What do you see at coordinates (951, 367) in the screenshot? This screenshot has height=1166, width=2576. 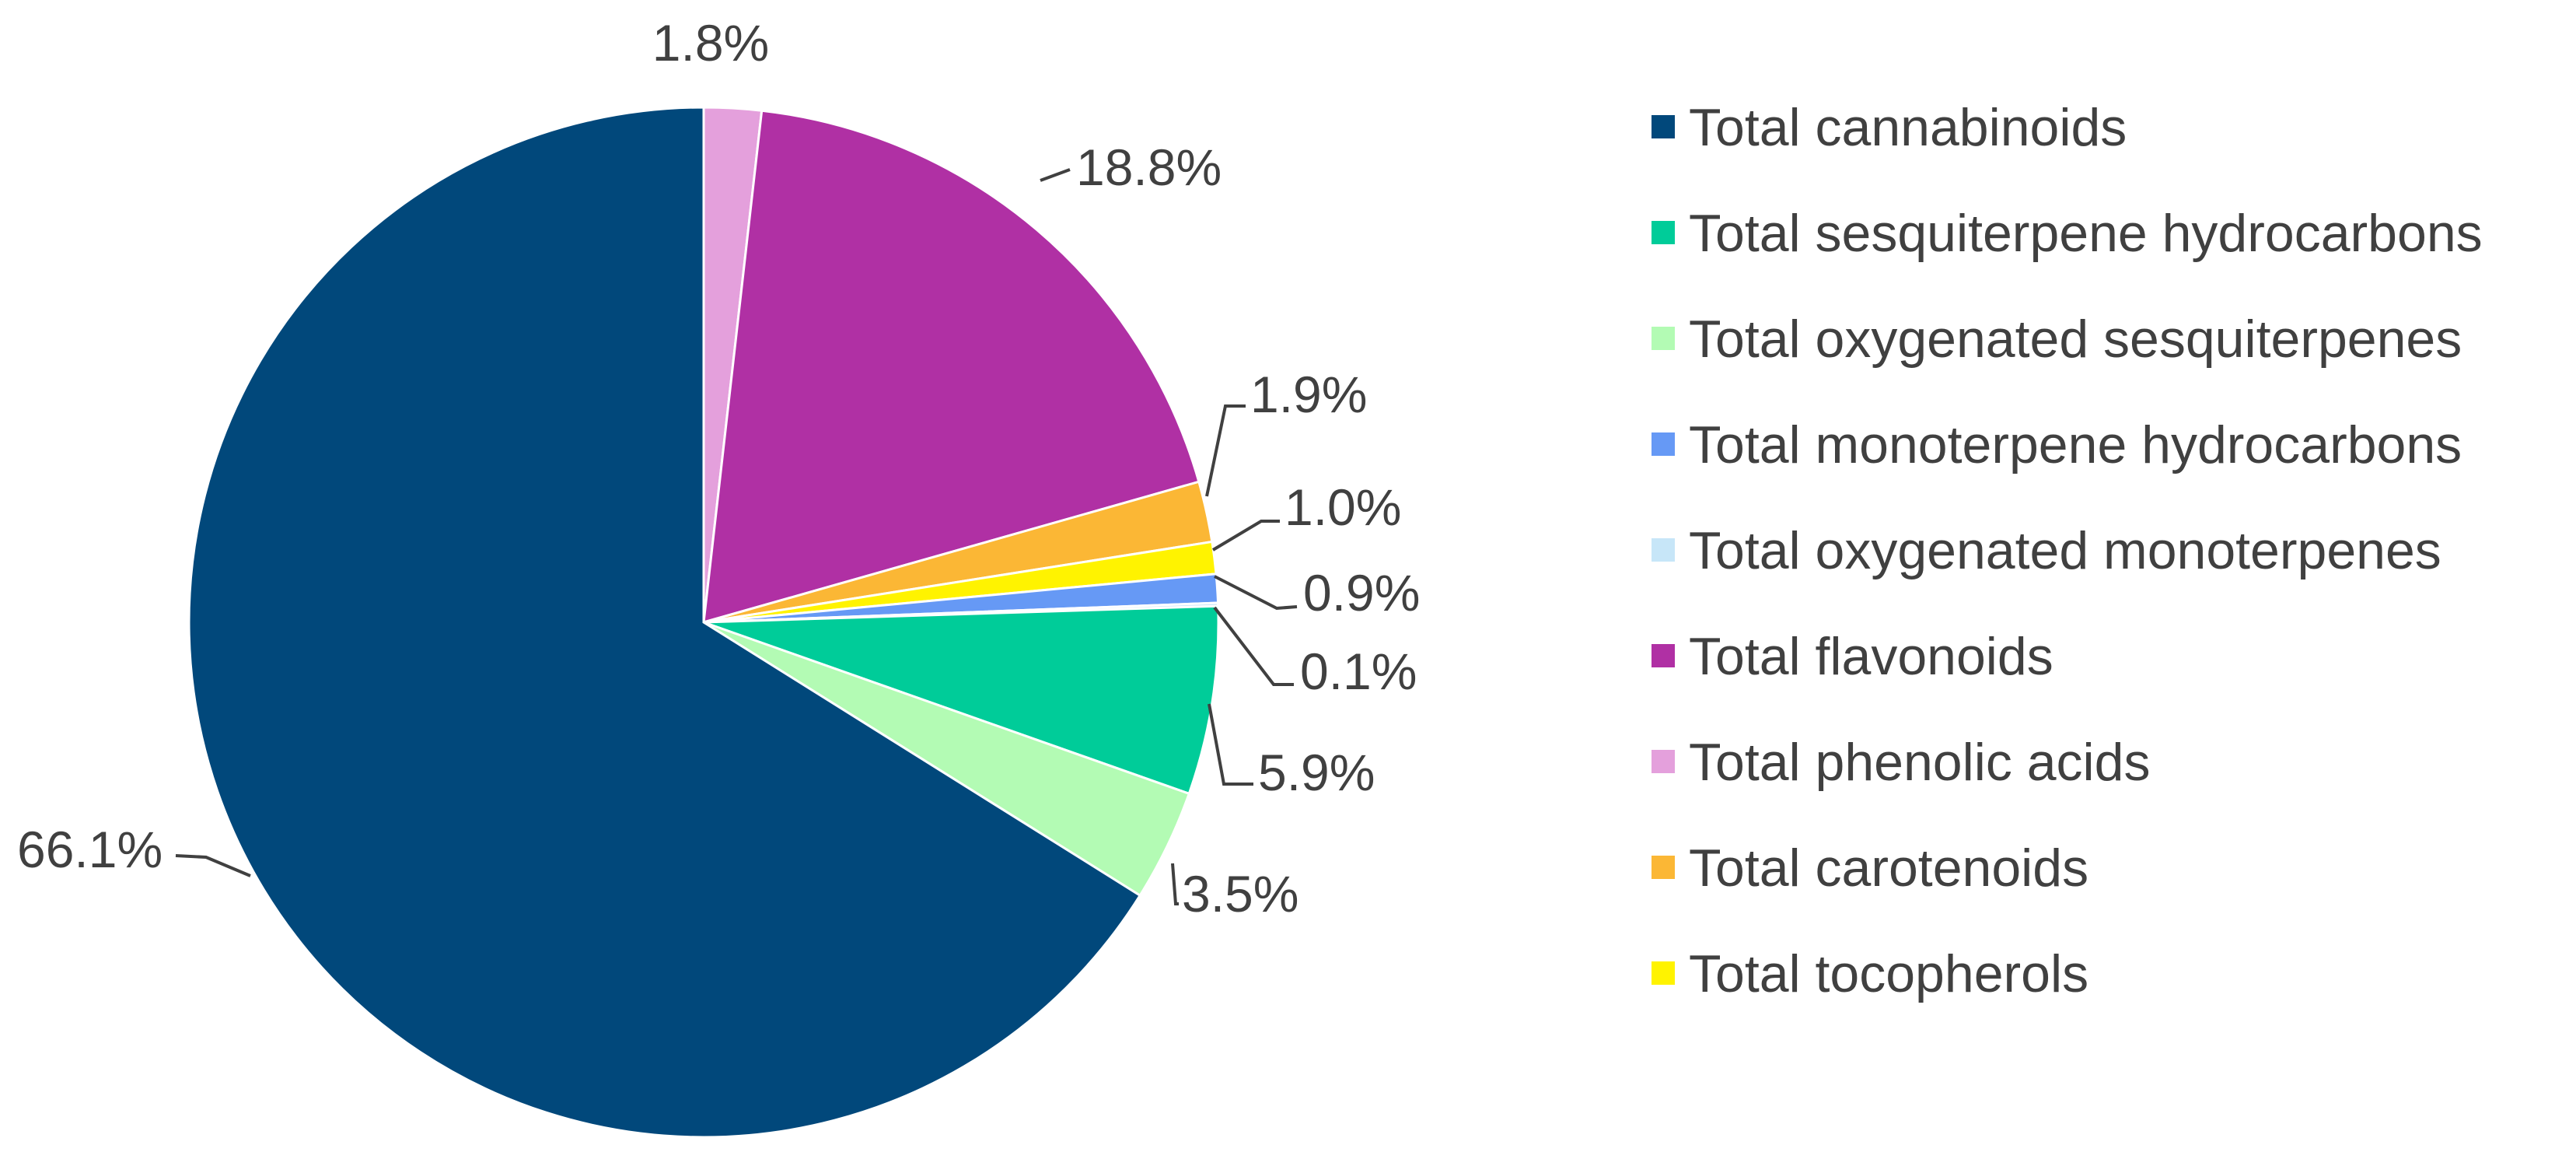 I see `pie-slice-total-flavonoids` at bounding box center [951, 367].